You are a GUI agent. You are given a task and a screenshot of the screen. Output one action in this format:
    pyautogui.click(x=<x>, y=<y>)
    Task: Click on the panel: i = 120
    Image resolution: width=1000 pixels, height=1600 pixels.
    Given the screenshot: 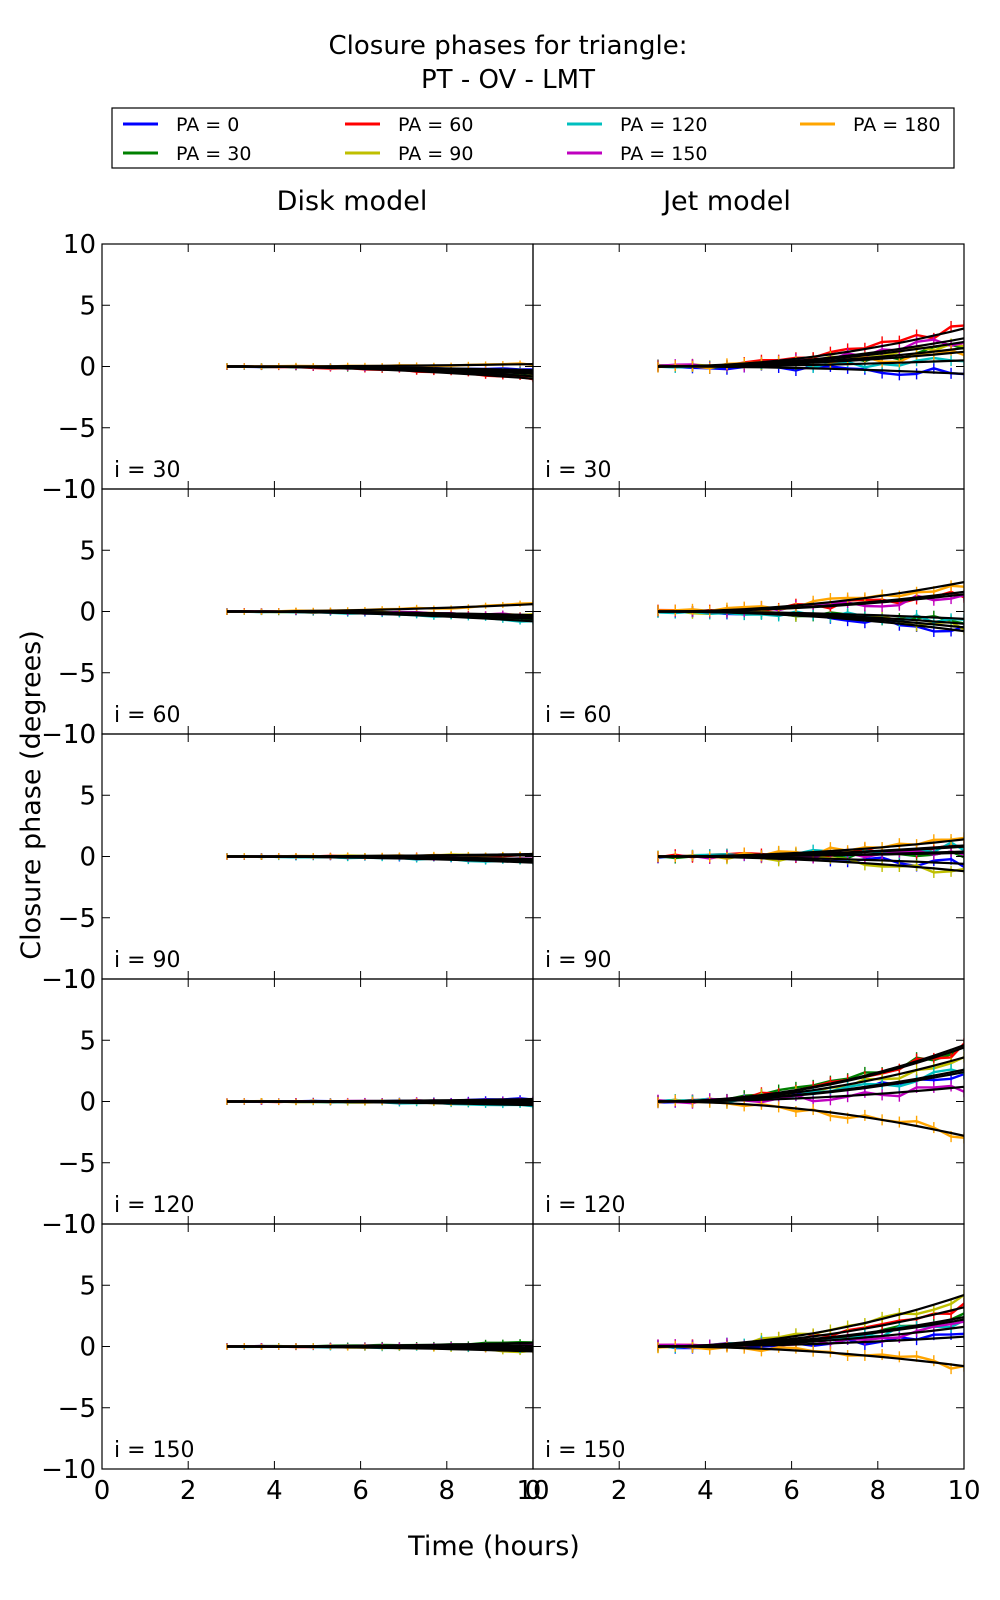 What is the action you would take?
    pyautogui.click(x=748, y=1101)
    